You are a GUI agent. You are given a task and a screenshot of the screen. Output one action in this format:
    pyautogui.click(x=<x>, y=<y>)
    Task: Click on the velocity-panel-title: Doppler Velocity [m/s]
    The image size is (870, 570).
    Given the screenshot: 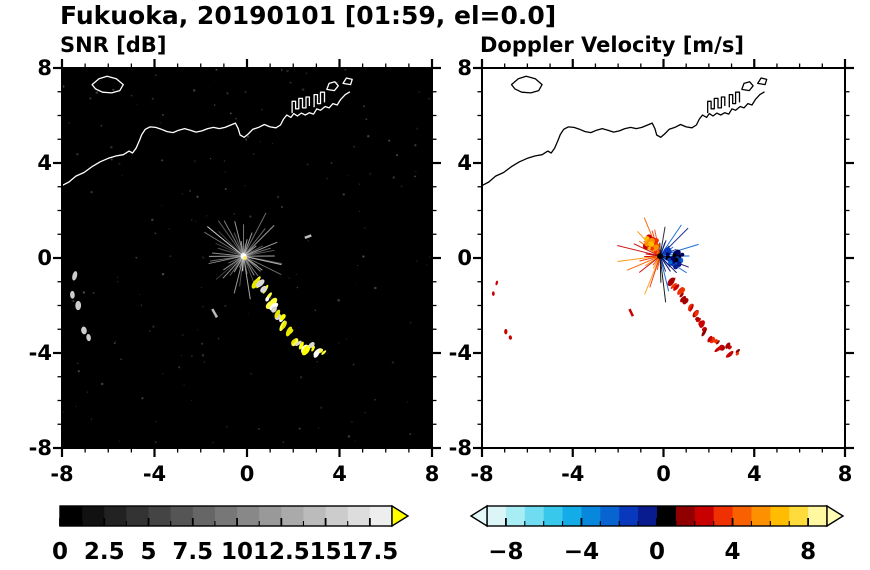 What is the action you would take?
    pyautogui.click(x=612, y=45)
    